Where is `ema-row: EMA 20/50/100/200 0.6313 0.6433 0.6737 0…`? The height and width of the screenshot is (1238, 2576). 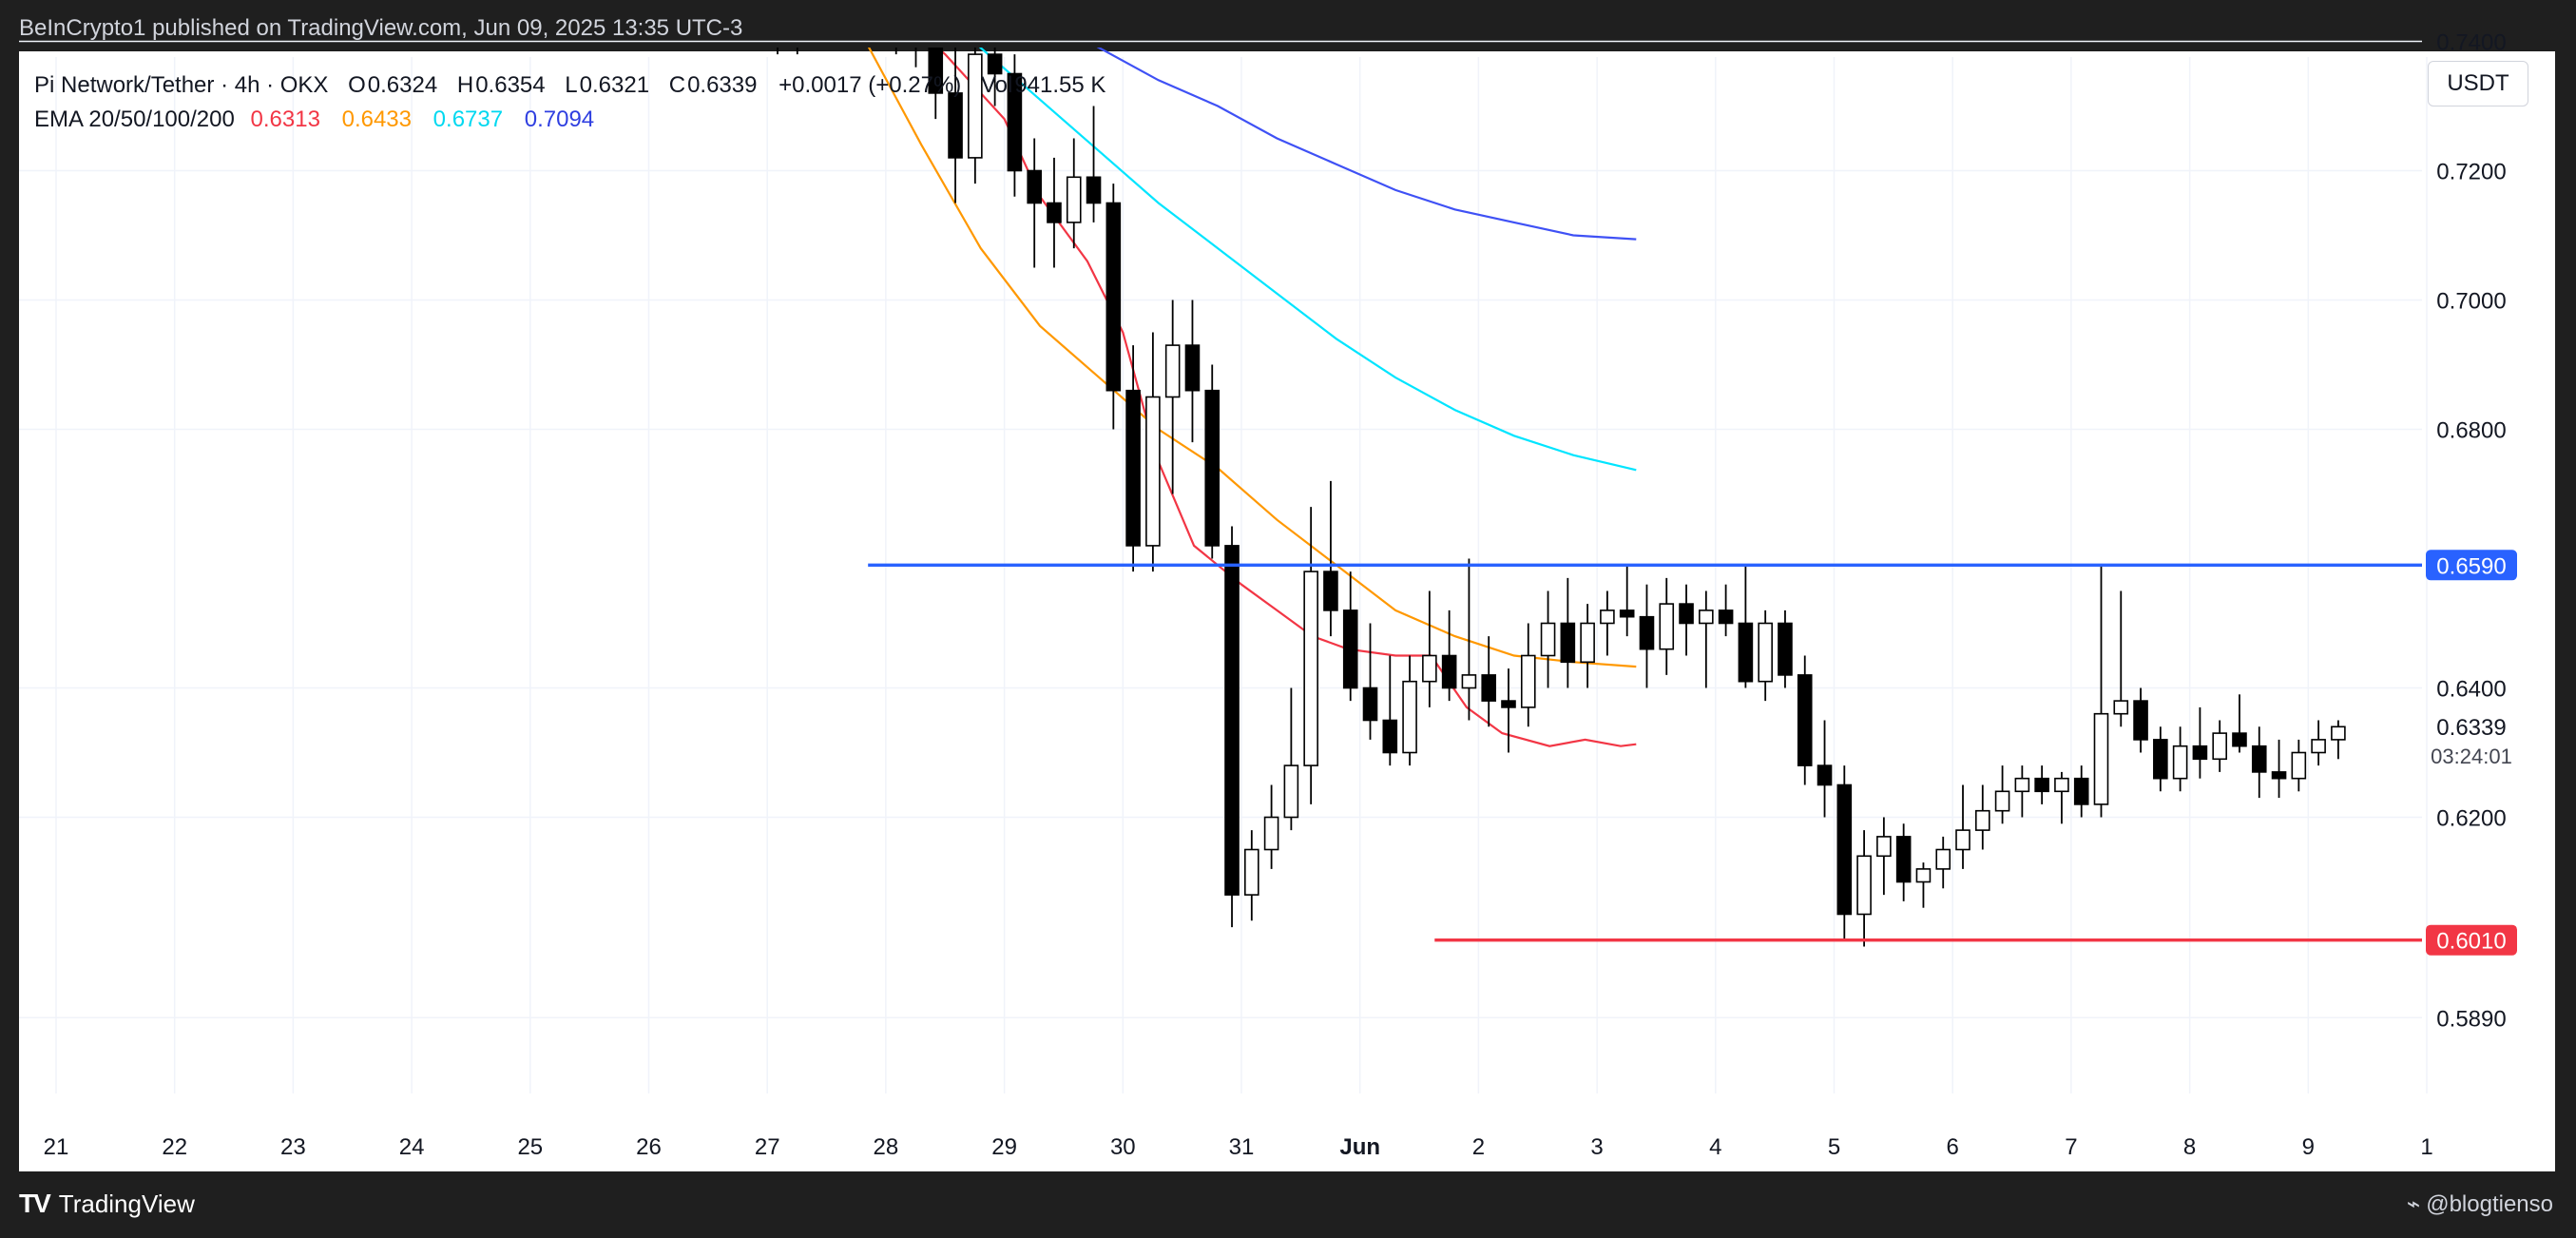 ema-row: EMA 20/50/100/200 0.6313 0.6433 0.6737 0… is located at coordinates (577, 120).